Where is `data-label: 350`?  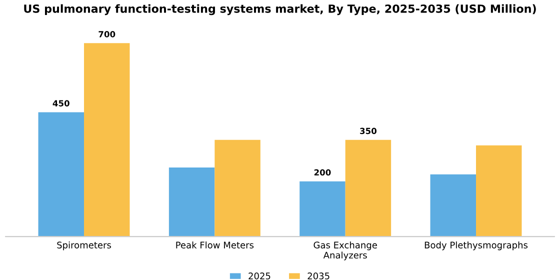
data-label: 350 is located at coordinates (368, 131).